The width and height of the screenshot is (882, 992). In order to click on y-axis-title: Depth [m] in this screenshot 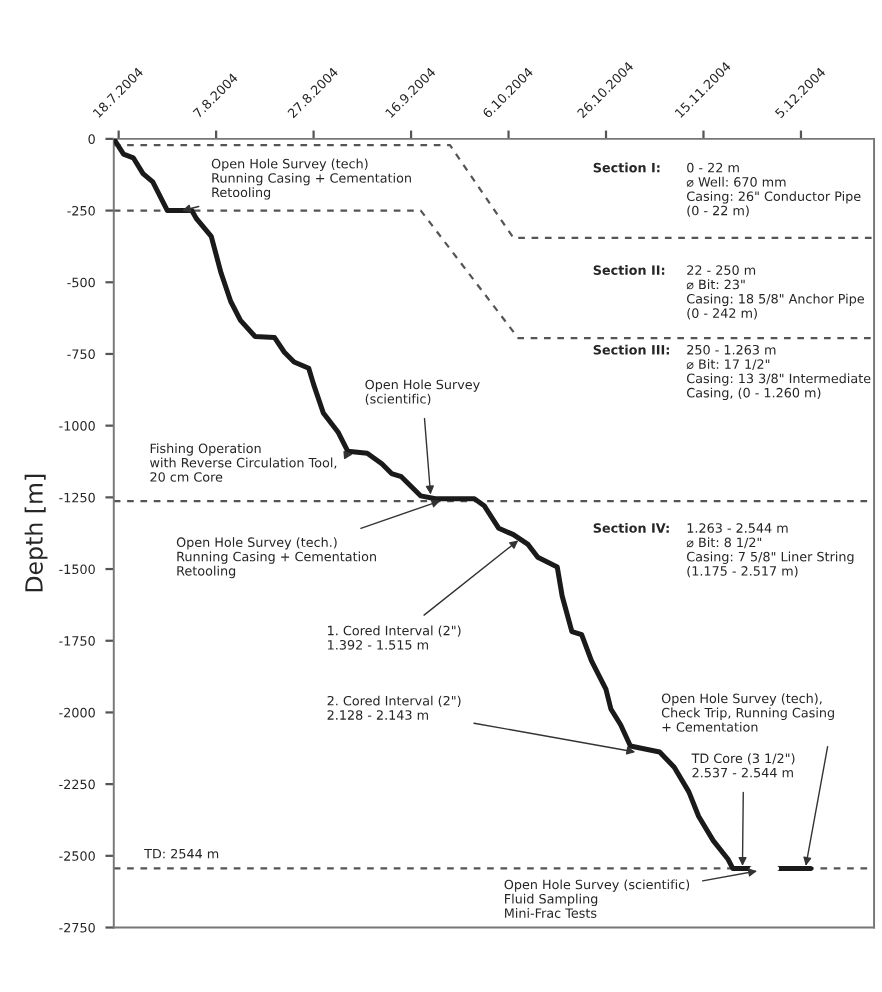, I will do `click(36, 533)`.